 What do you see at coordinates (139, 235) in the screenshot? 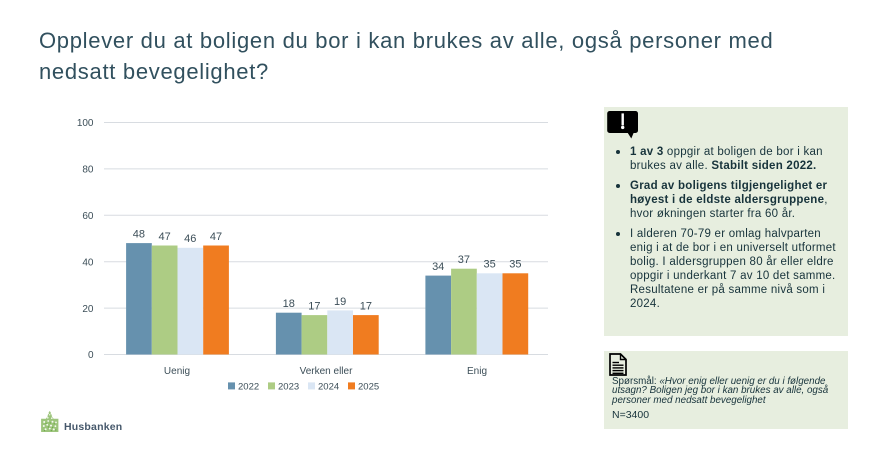
I see `svg-text: 48` at bounding box center [139, 235].